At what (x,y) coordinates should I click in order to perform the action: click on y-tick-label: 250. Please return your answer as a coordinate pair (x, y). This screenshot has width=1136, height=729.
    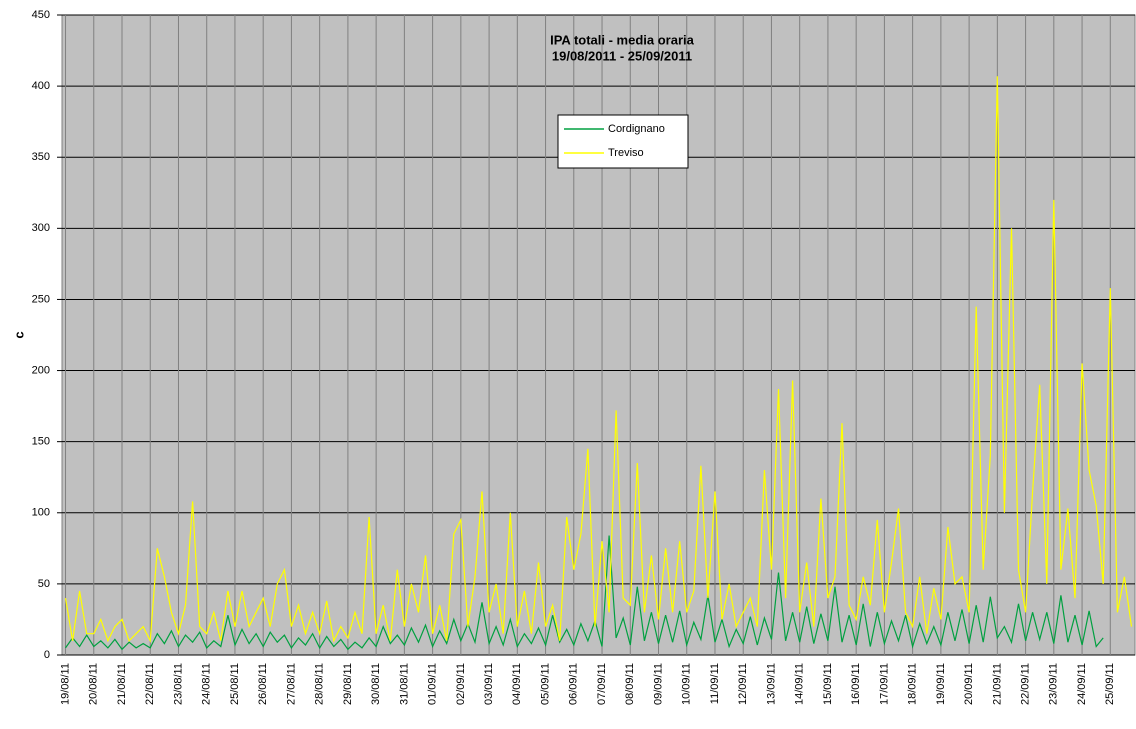
    Looking at the image, I should click on (41, 299).